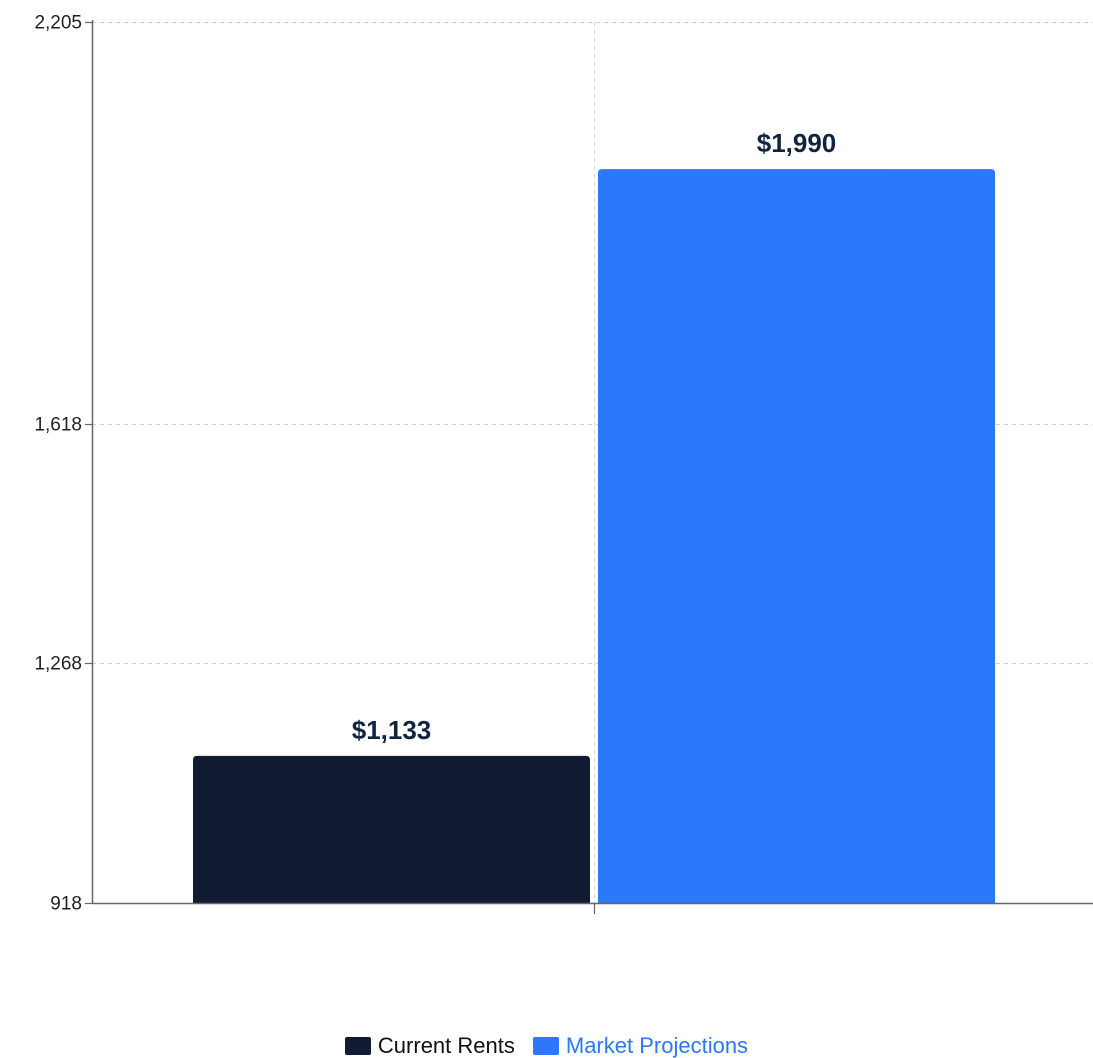  I want to click on data-label-current-rents: $1,133, so click(392, 730).